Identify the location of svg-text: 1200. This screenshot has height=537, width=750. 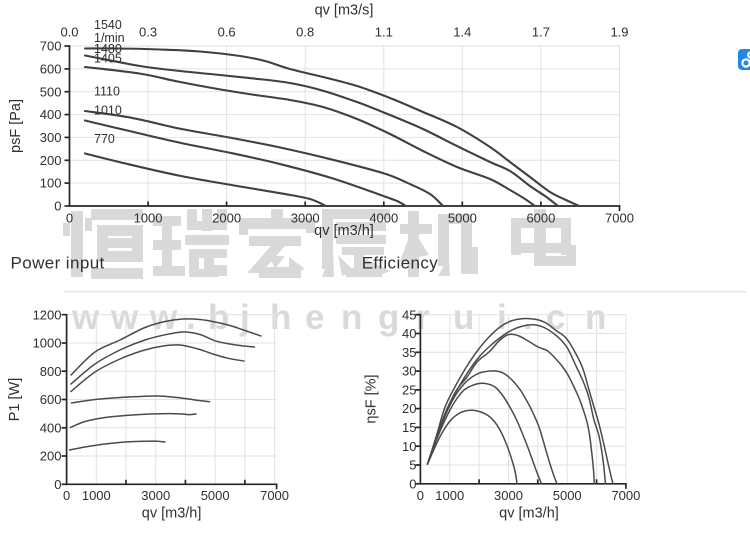
(47, 314).